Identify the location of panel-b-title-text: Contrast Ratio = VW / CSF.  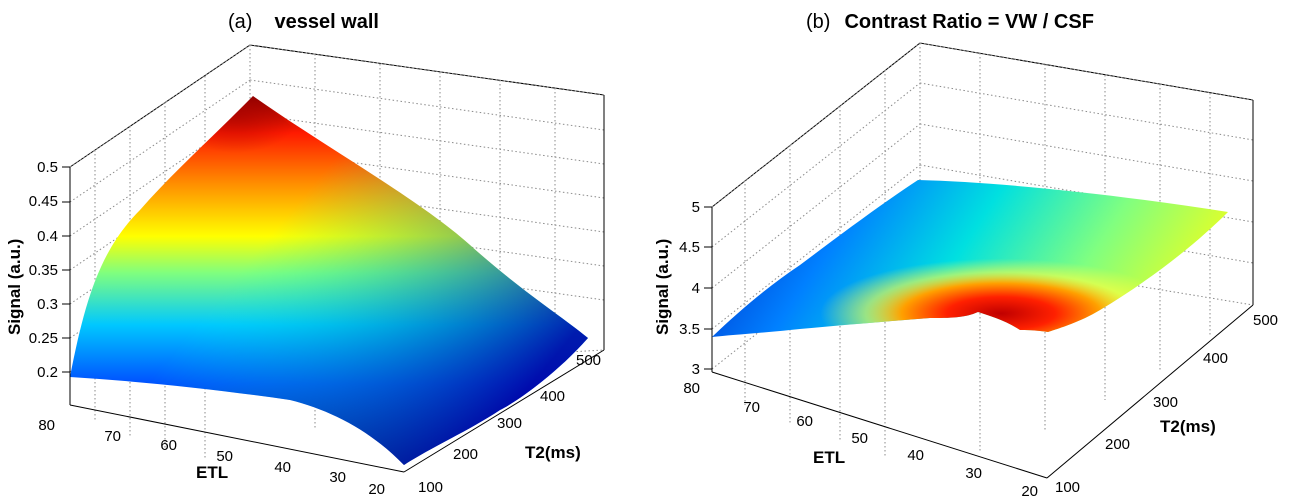
(968, 22).